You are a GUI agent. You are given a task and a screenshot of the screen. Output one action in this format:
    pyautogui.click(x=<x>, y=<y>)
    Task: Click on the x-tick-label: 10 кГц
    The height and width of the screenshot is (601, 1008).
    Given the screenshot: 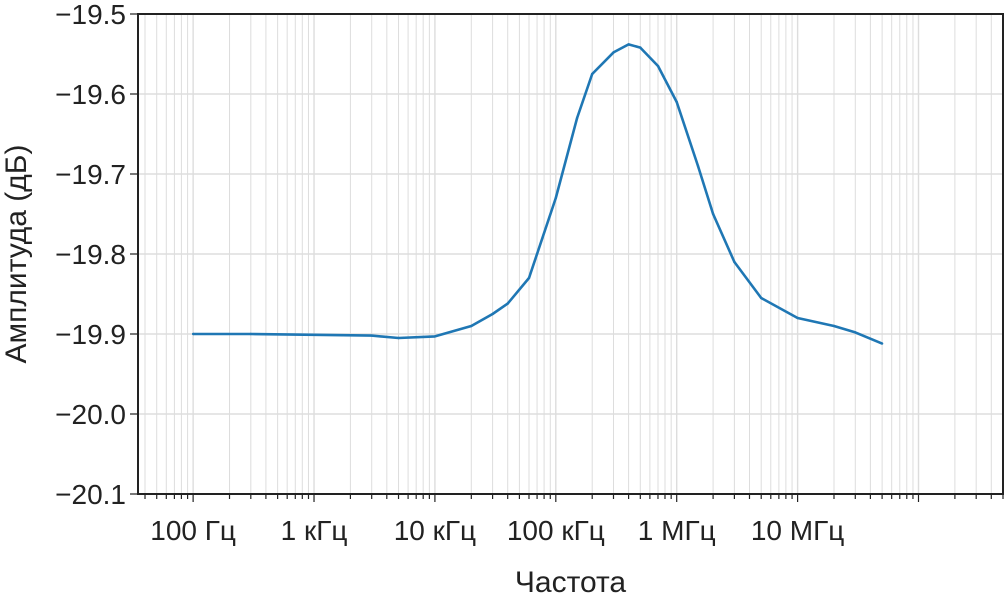 What is the action you would take?
    pyautogui.click(x=435, y=530)
    